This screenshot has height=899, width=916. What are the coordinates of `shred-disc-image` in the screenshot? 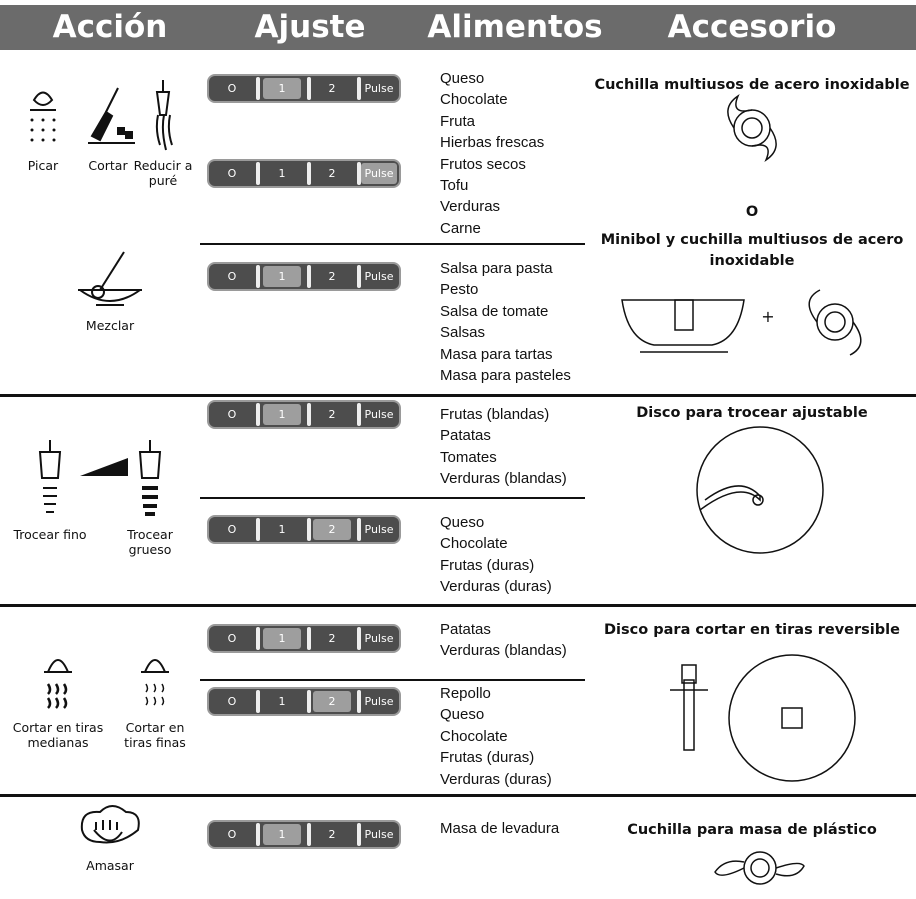 It's located at (763, 718).